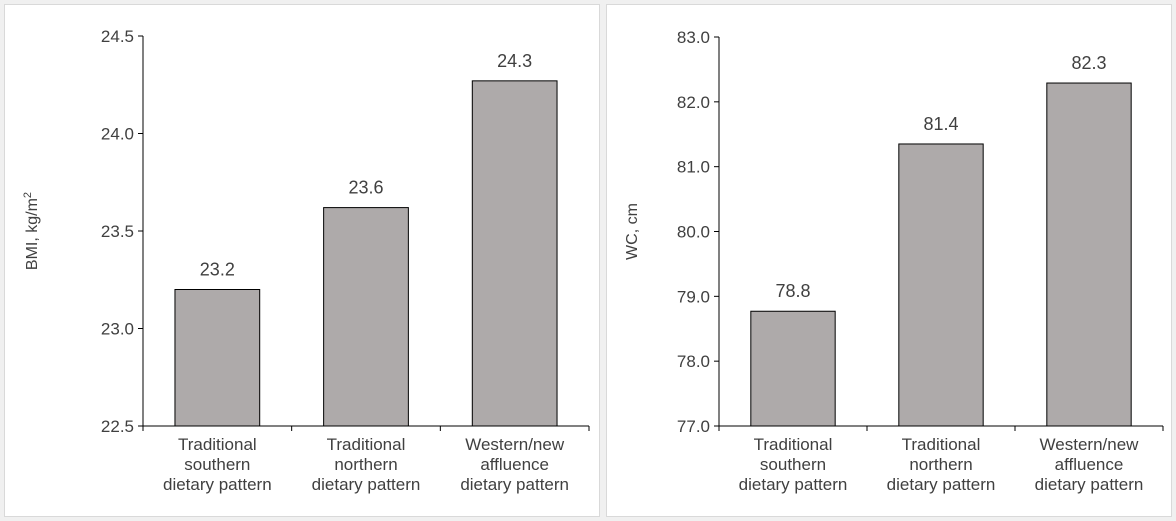 The height and width of the screenshot is (521, 1176). Describe the element at coordinates (117, 36) in the screenshot. I see `y-tick-label: 24.5` at that location.